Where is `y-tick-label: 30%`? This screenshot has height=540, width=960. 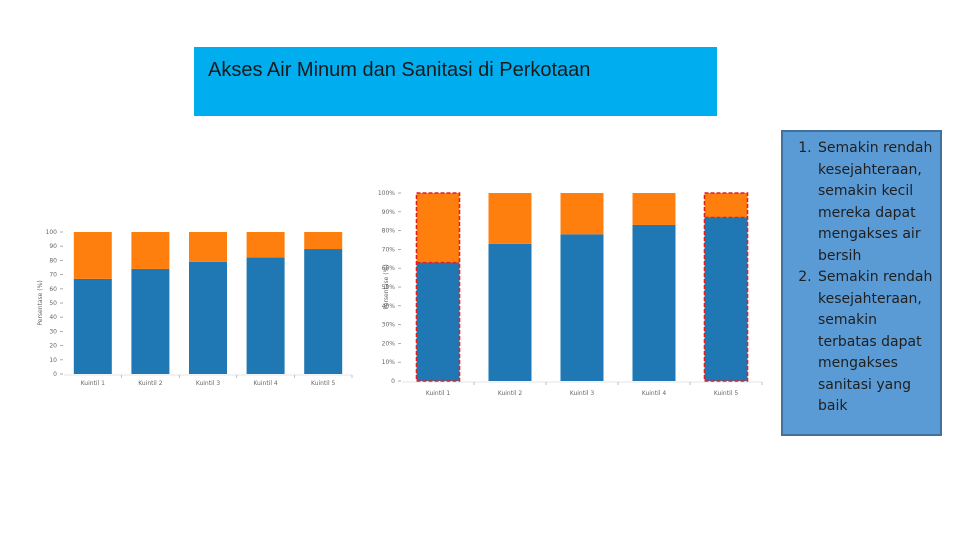
y-tick-label: 30% is located at coordinates (389, 325).